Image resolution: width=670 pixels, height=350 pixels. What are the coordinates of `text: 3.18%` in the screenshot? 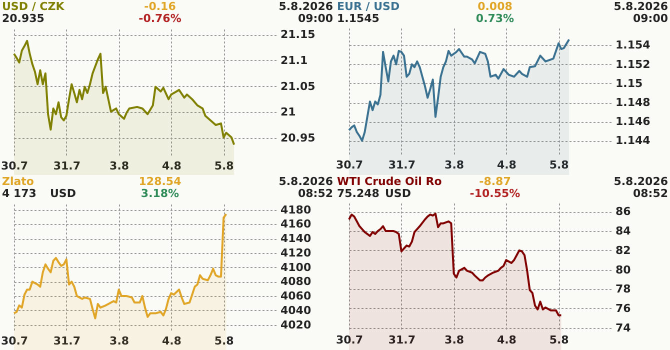 It's located at (160, 193).